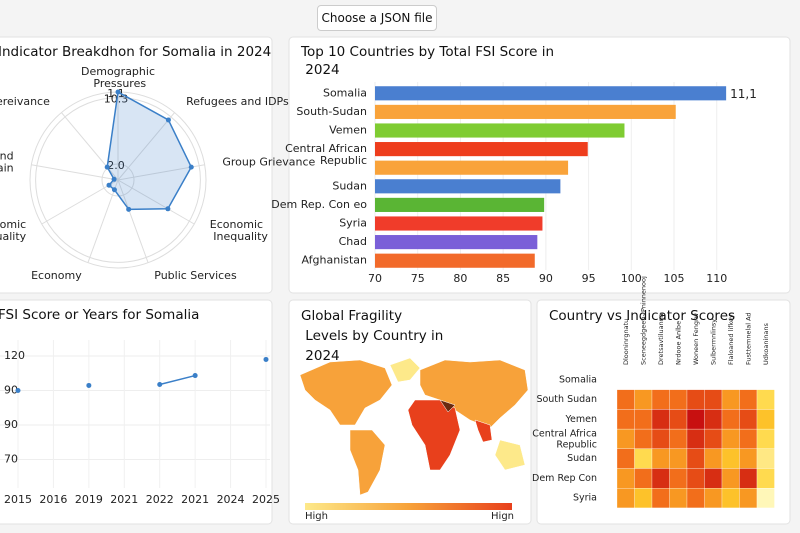 The height and width of the screenshot is (533, 800). Describe the element at coordinates (631, 278) in the screenshot. I see `x-tick-label: 100` at that location.